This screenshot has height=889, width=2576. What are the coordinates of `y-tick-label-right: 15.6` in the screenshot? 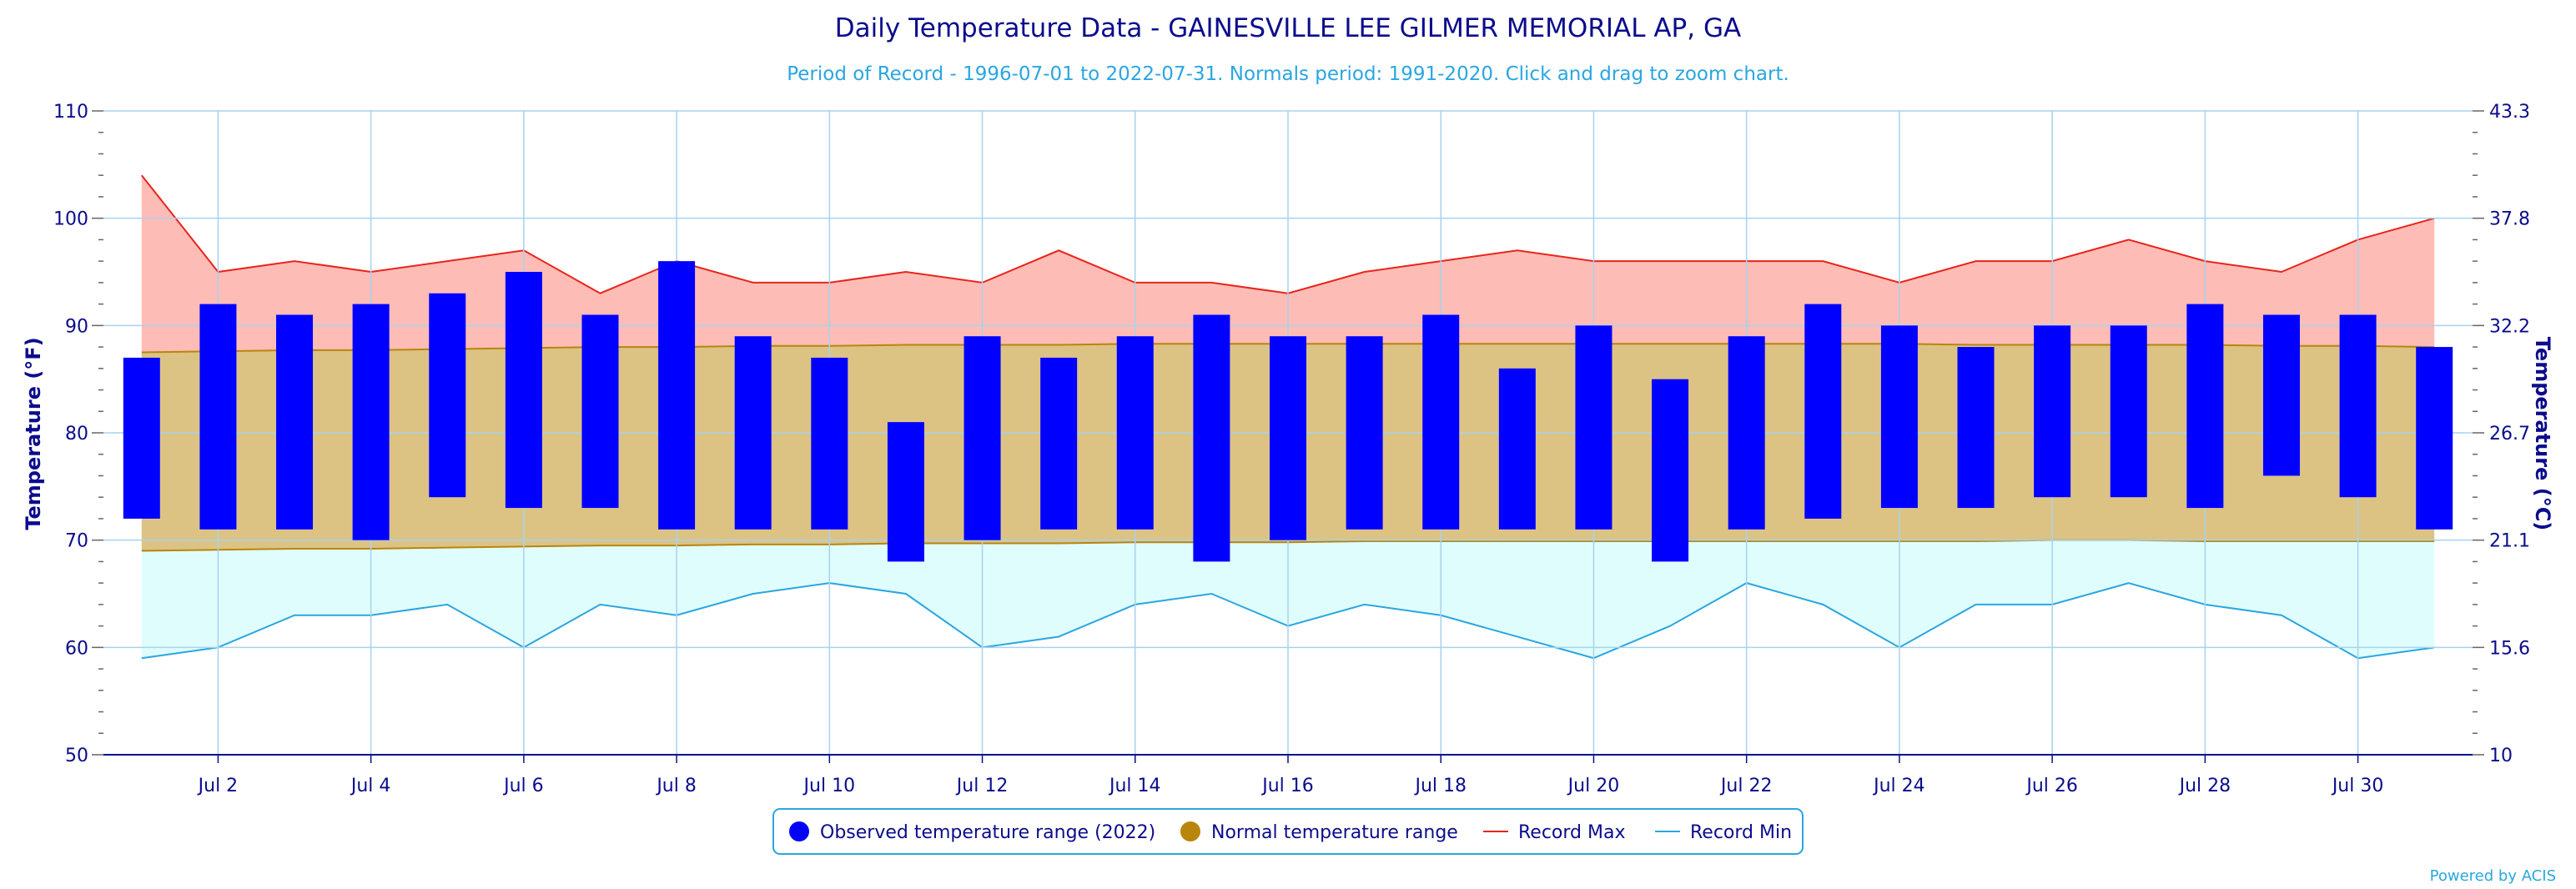 It's located at (2509, 648).